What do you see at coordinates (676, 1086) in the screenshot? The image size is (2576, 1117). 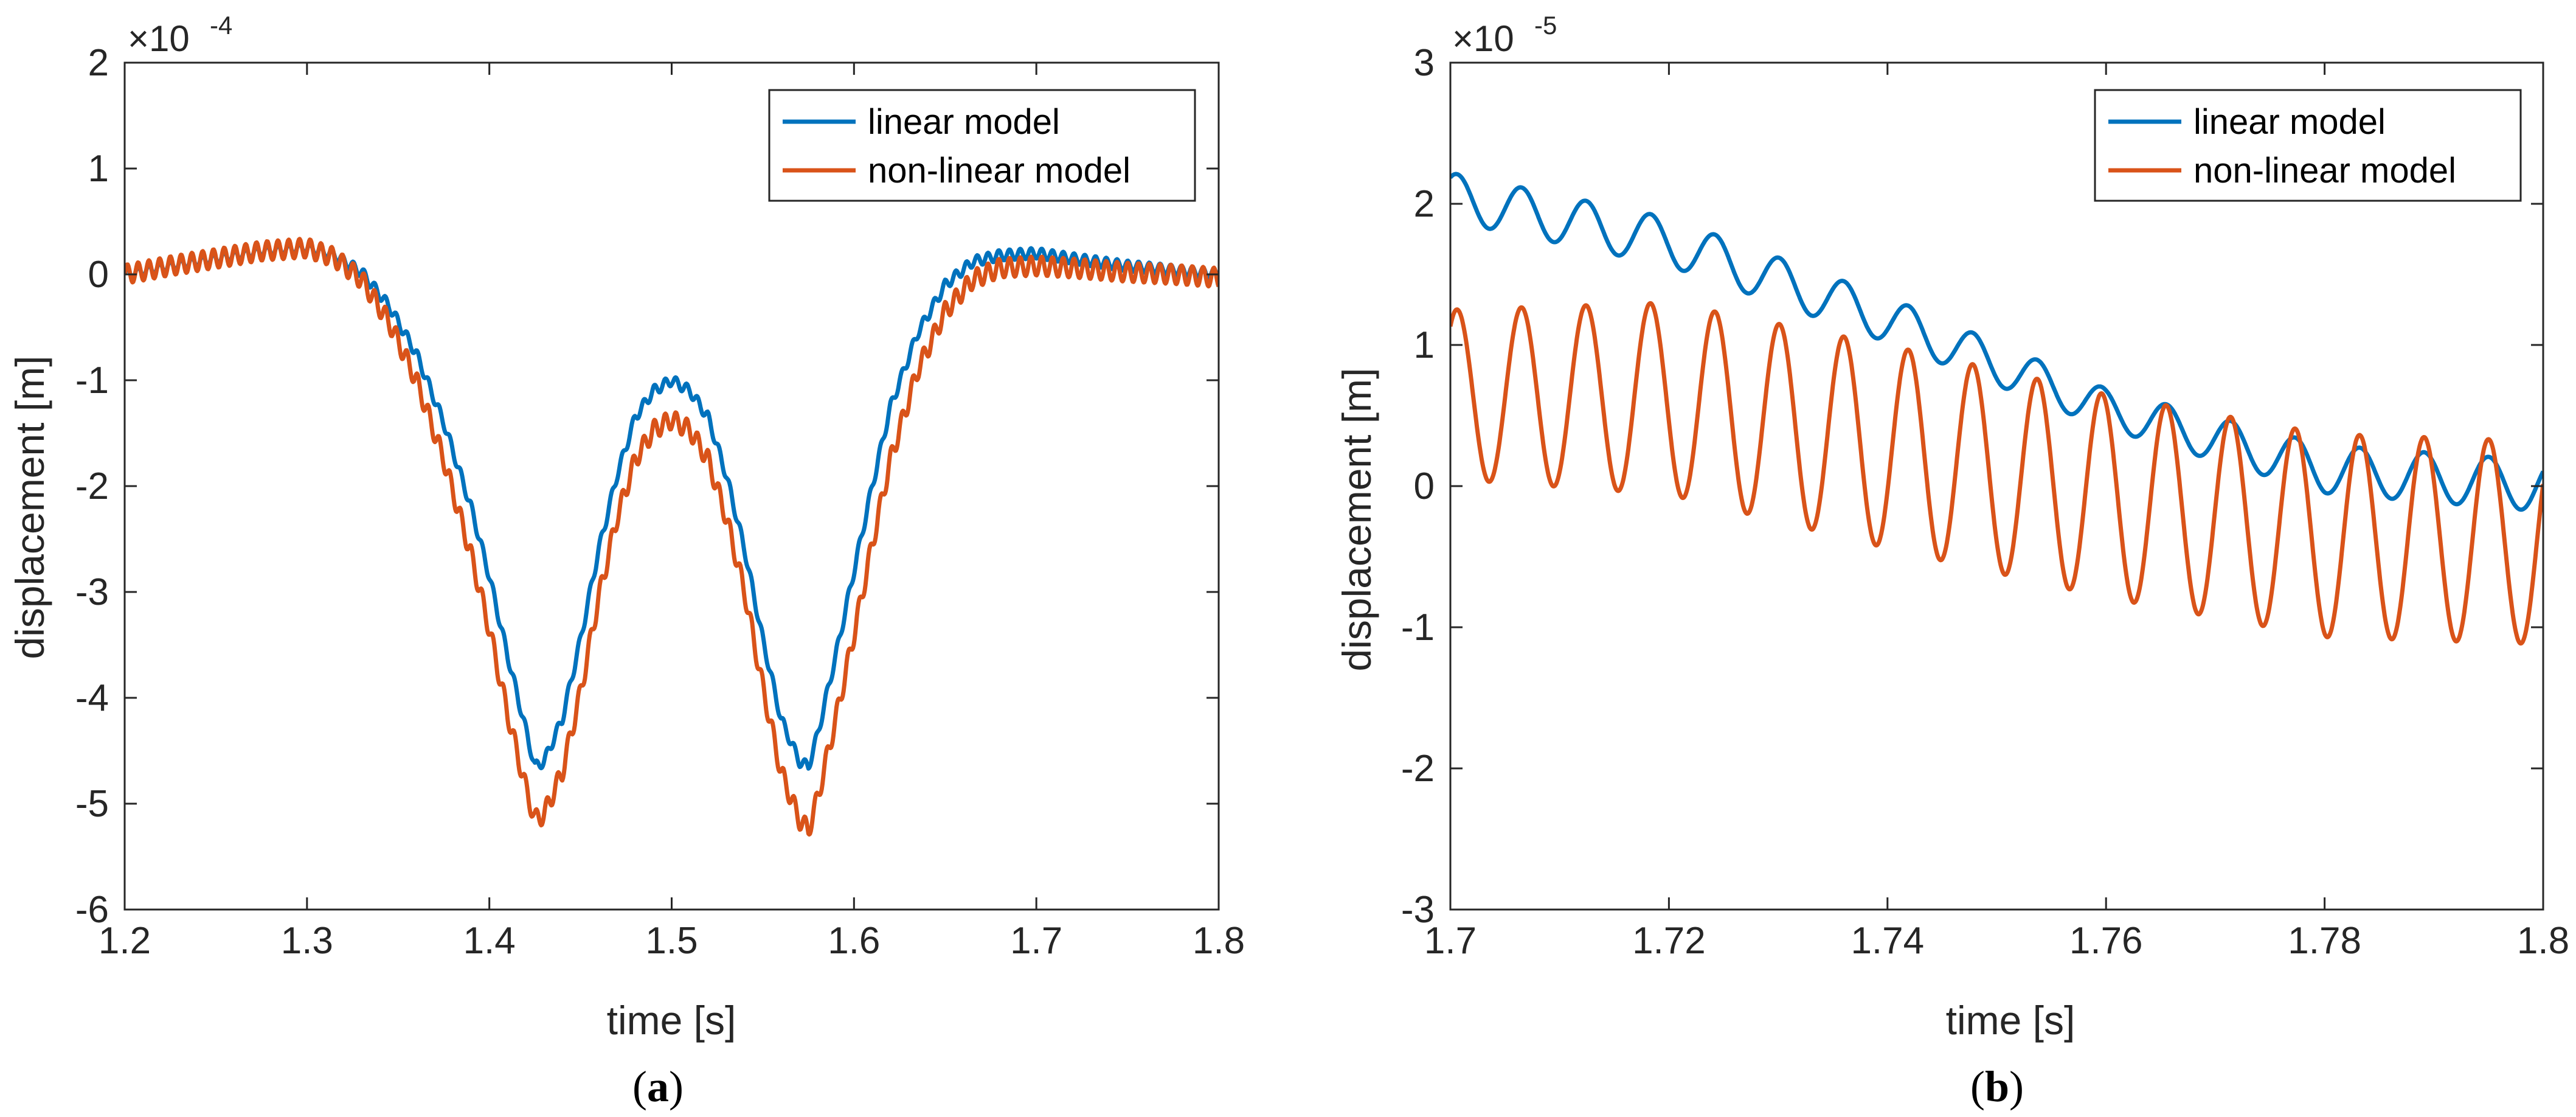 I see `panel-a-label-close: )` at bounding box center [676, 1086].